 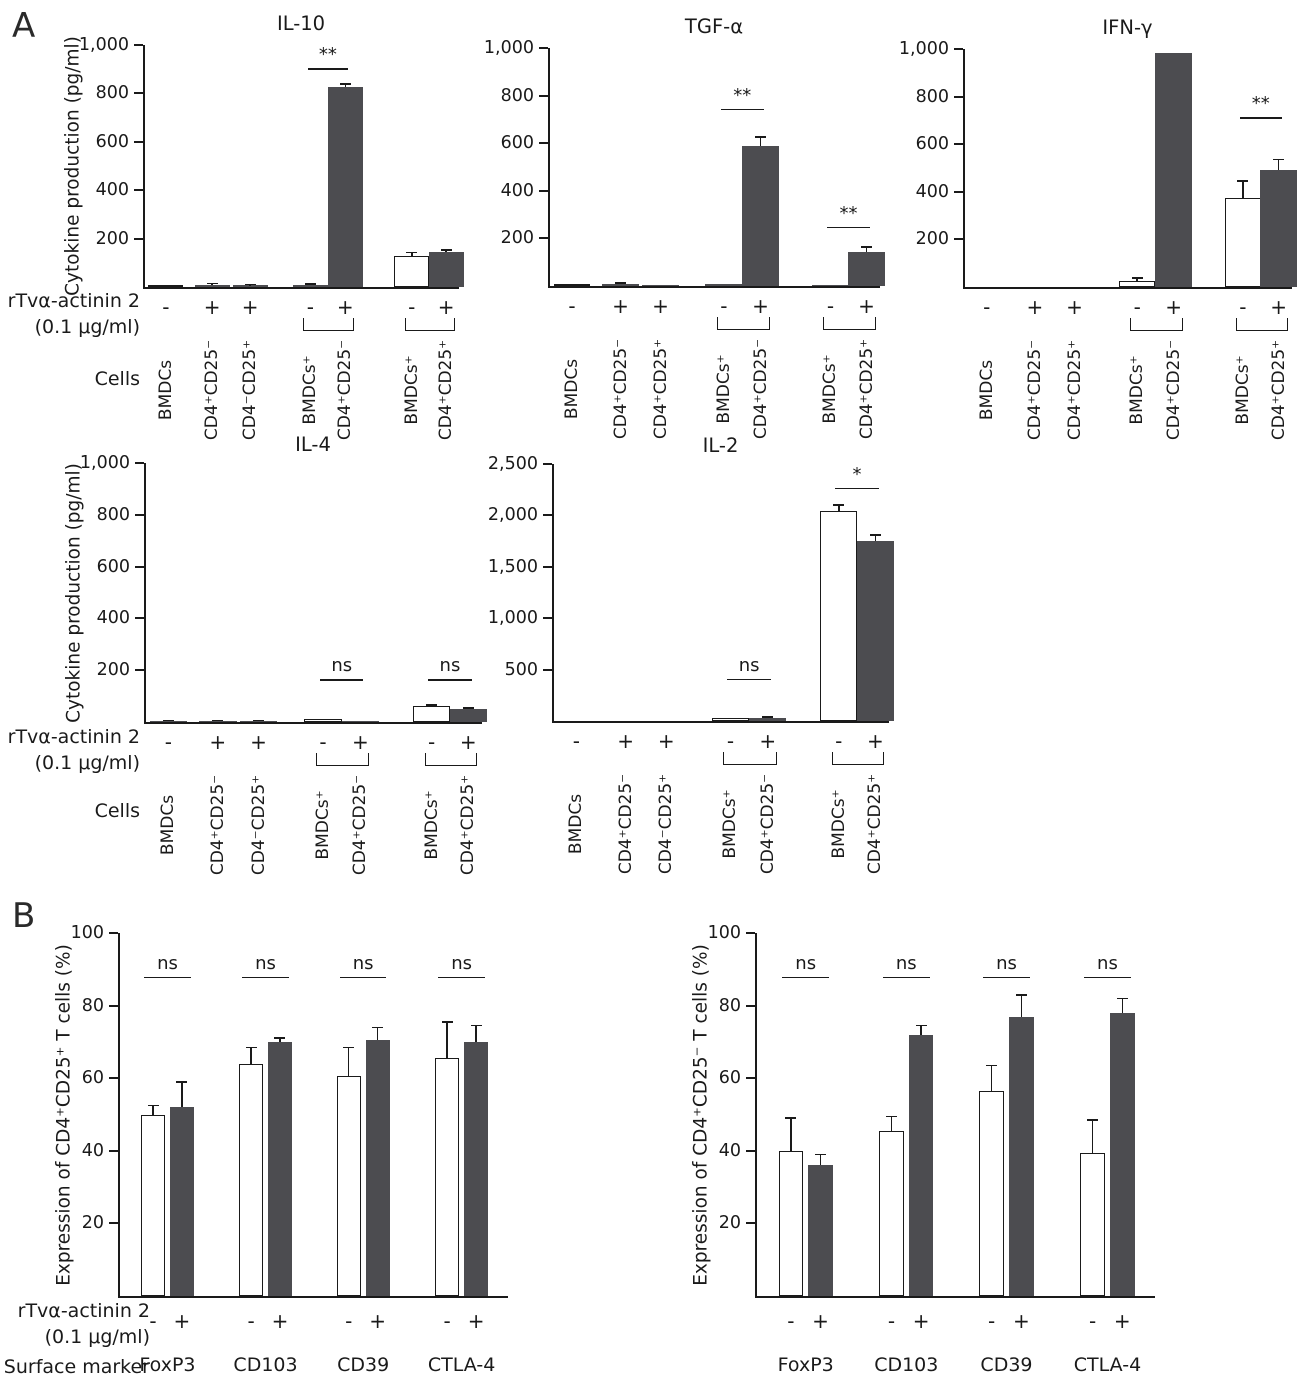 What do you see at coordinates (729, 1150) in the screenshot?
I see `y-tick-label: 40` at bounding box center [729, 1150].